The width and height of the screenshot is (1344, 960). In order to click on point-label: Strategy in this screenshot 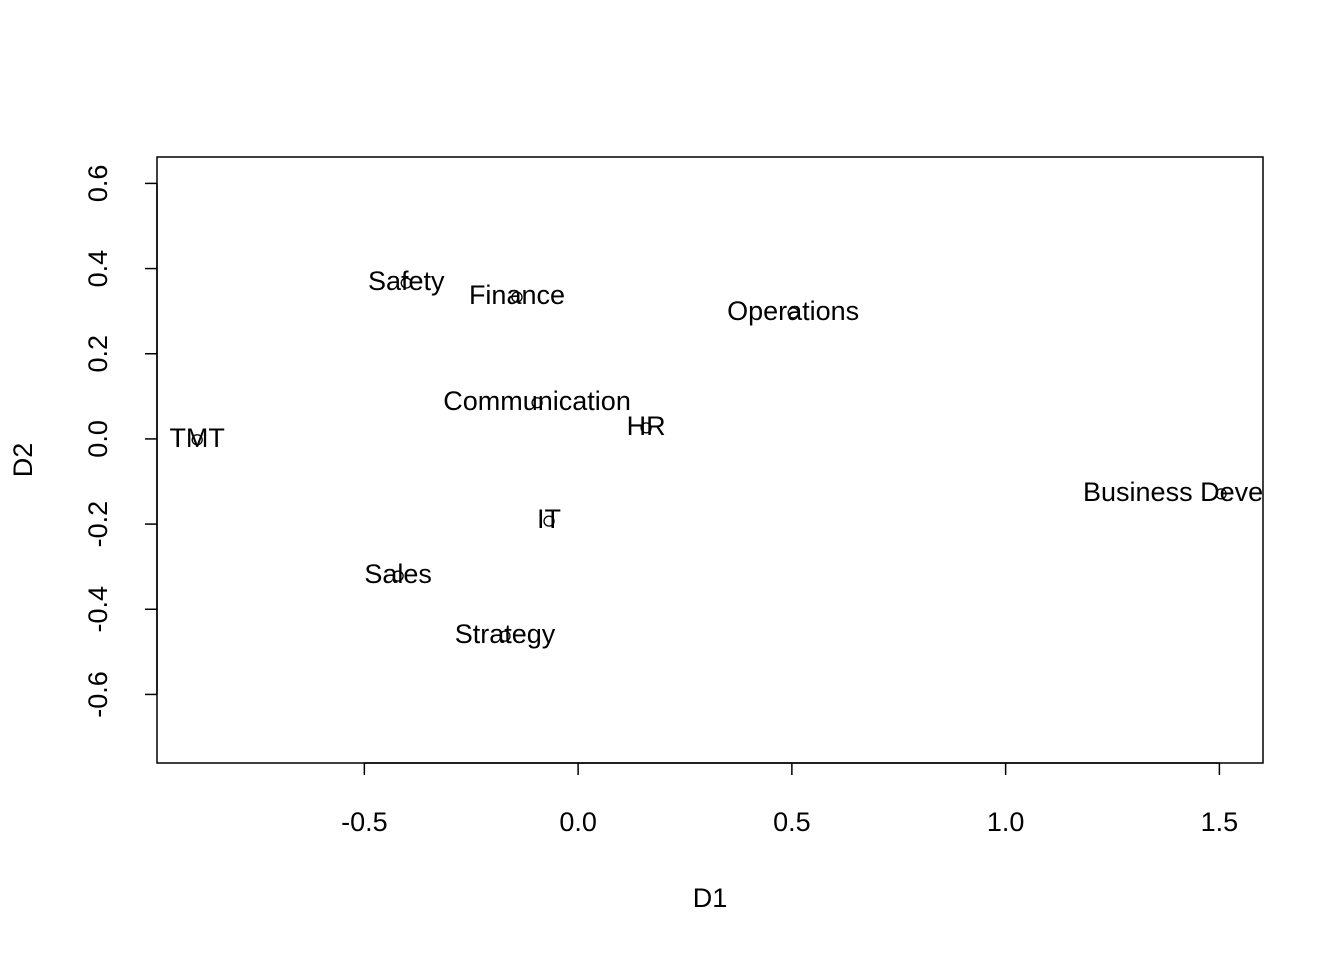, I will do `click(505, 634)`.